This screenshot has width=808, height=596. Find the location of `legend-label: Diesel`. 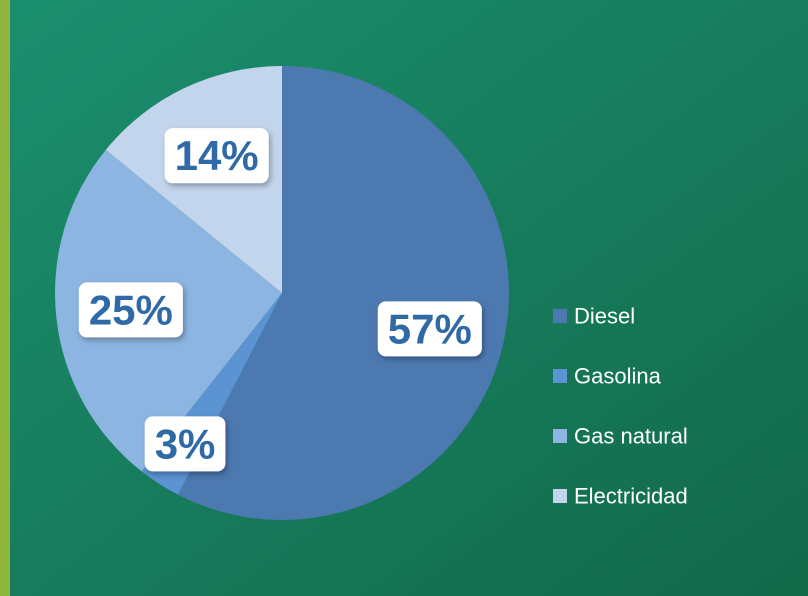

legend-label: Diesel is located at coordinates (604, 316).